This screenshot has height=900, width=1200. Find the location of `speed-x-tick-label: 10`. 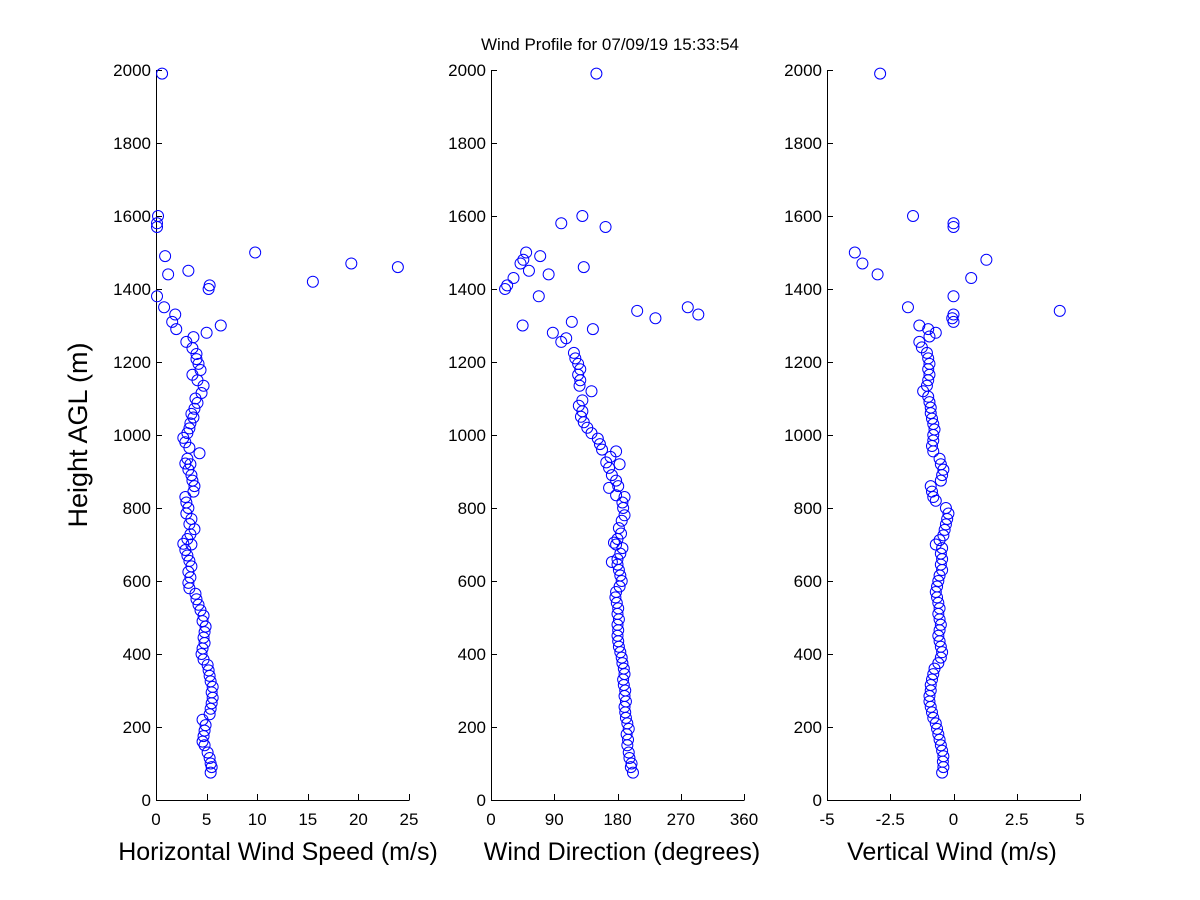

speed-x-tick-label: 10 is located at coordinates (257, 819).